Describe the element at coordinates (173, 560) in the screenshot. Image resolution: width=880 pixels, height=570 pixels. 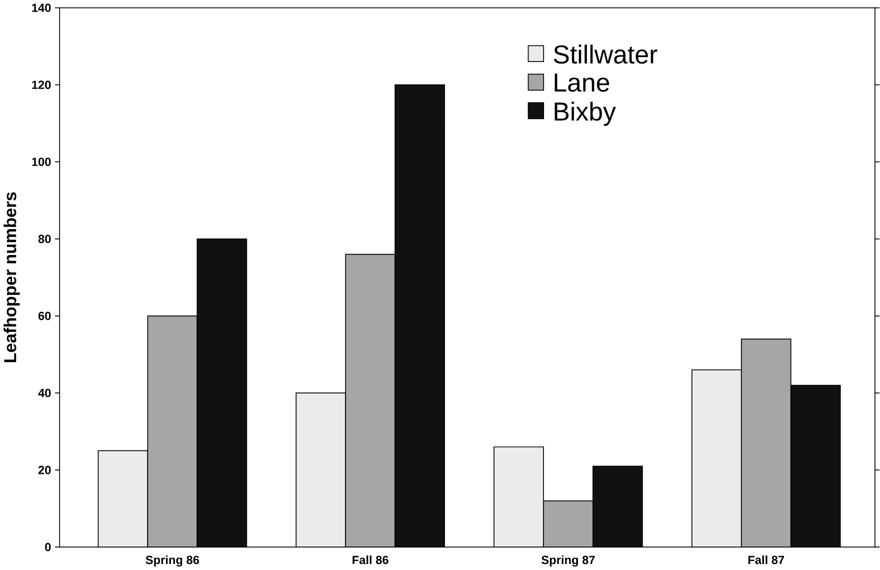
I see `x-tick-label: Spring 86` at that location.